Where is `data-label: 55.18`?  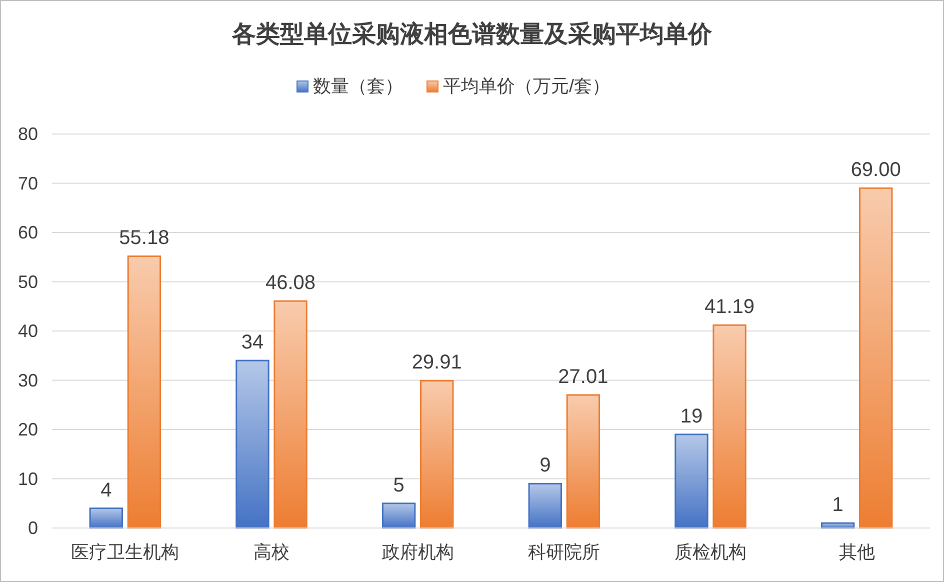
data-label: 55.18 is located at coordinates (144, 238).